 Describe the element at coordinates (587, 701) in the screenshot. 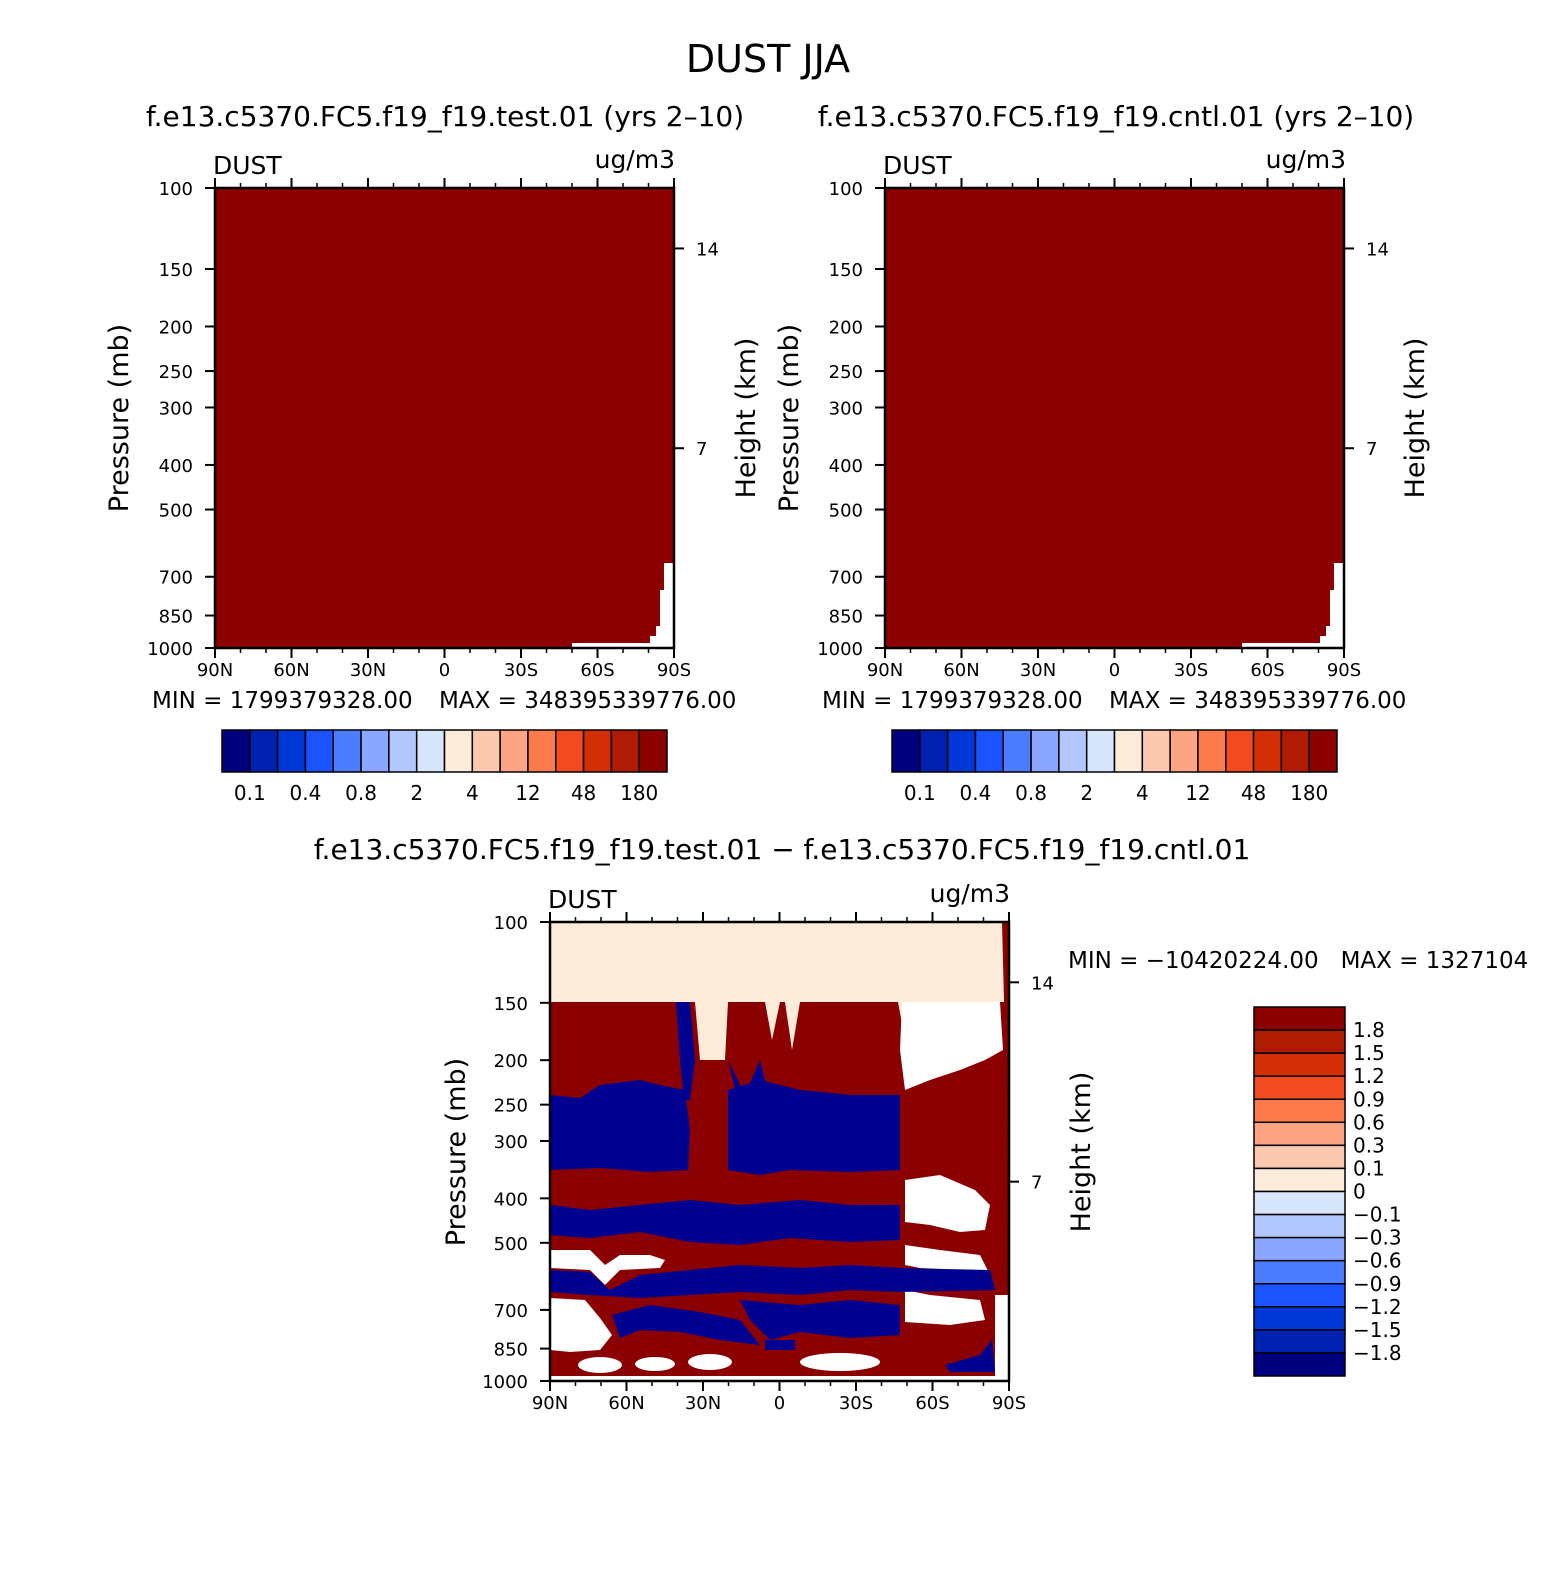

I see `test-max-label: MAX = 348395339776.00` at that location.